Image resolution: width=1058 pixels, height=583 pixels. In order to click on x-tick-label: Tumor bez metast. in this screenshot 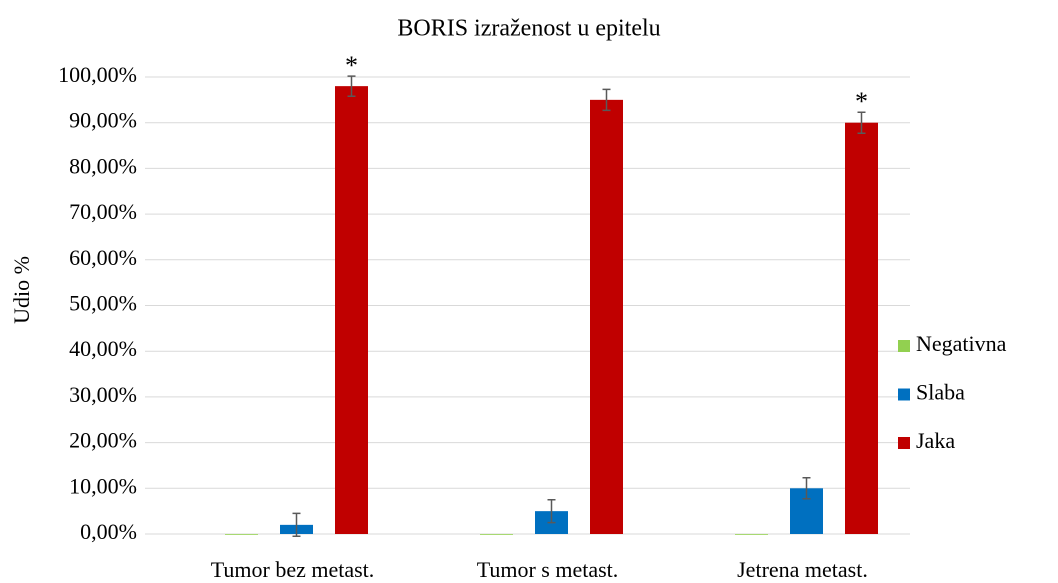, I will do `click(293, 569)`.